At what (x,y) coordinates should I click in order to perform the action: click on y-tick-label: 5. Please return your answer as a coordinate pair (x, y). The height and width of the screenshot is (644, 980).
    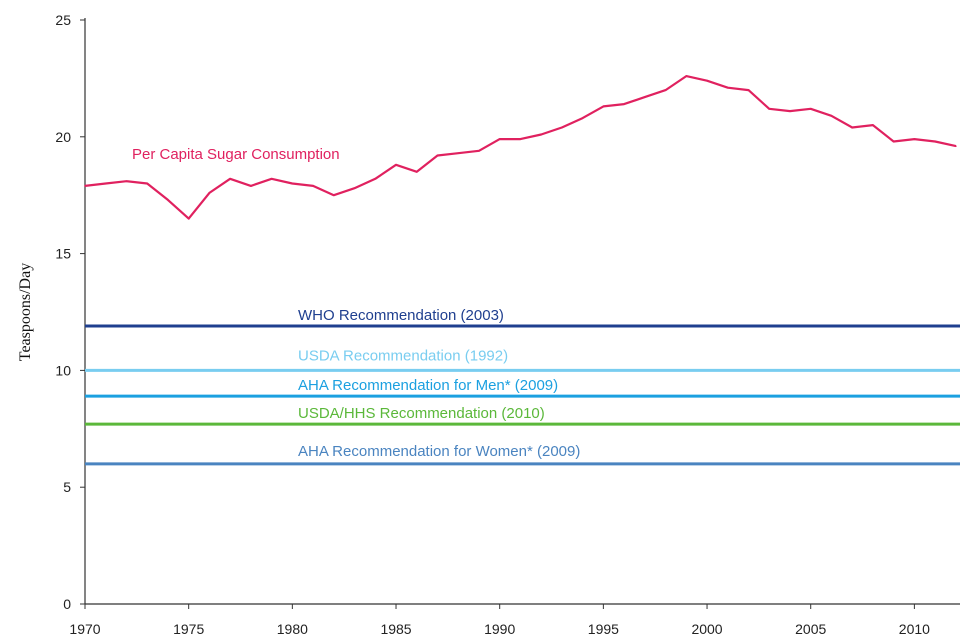
    Looking at the image, I should click on (67, 487).